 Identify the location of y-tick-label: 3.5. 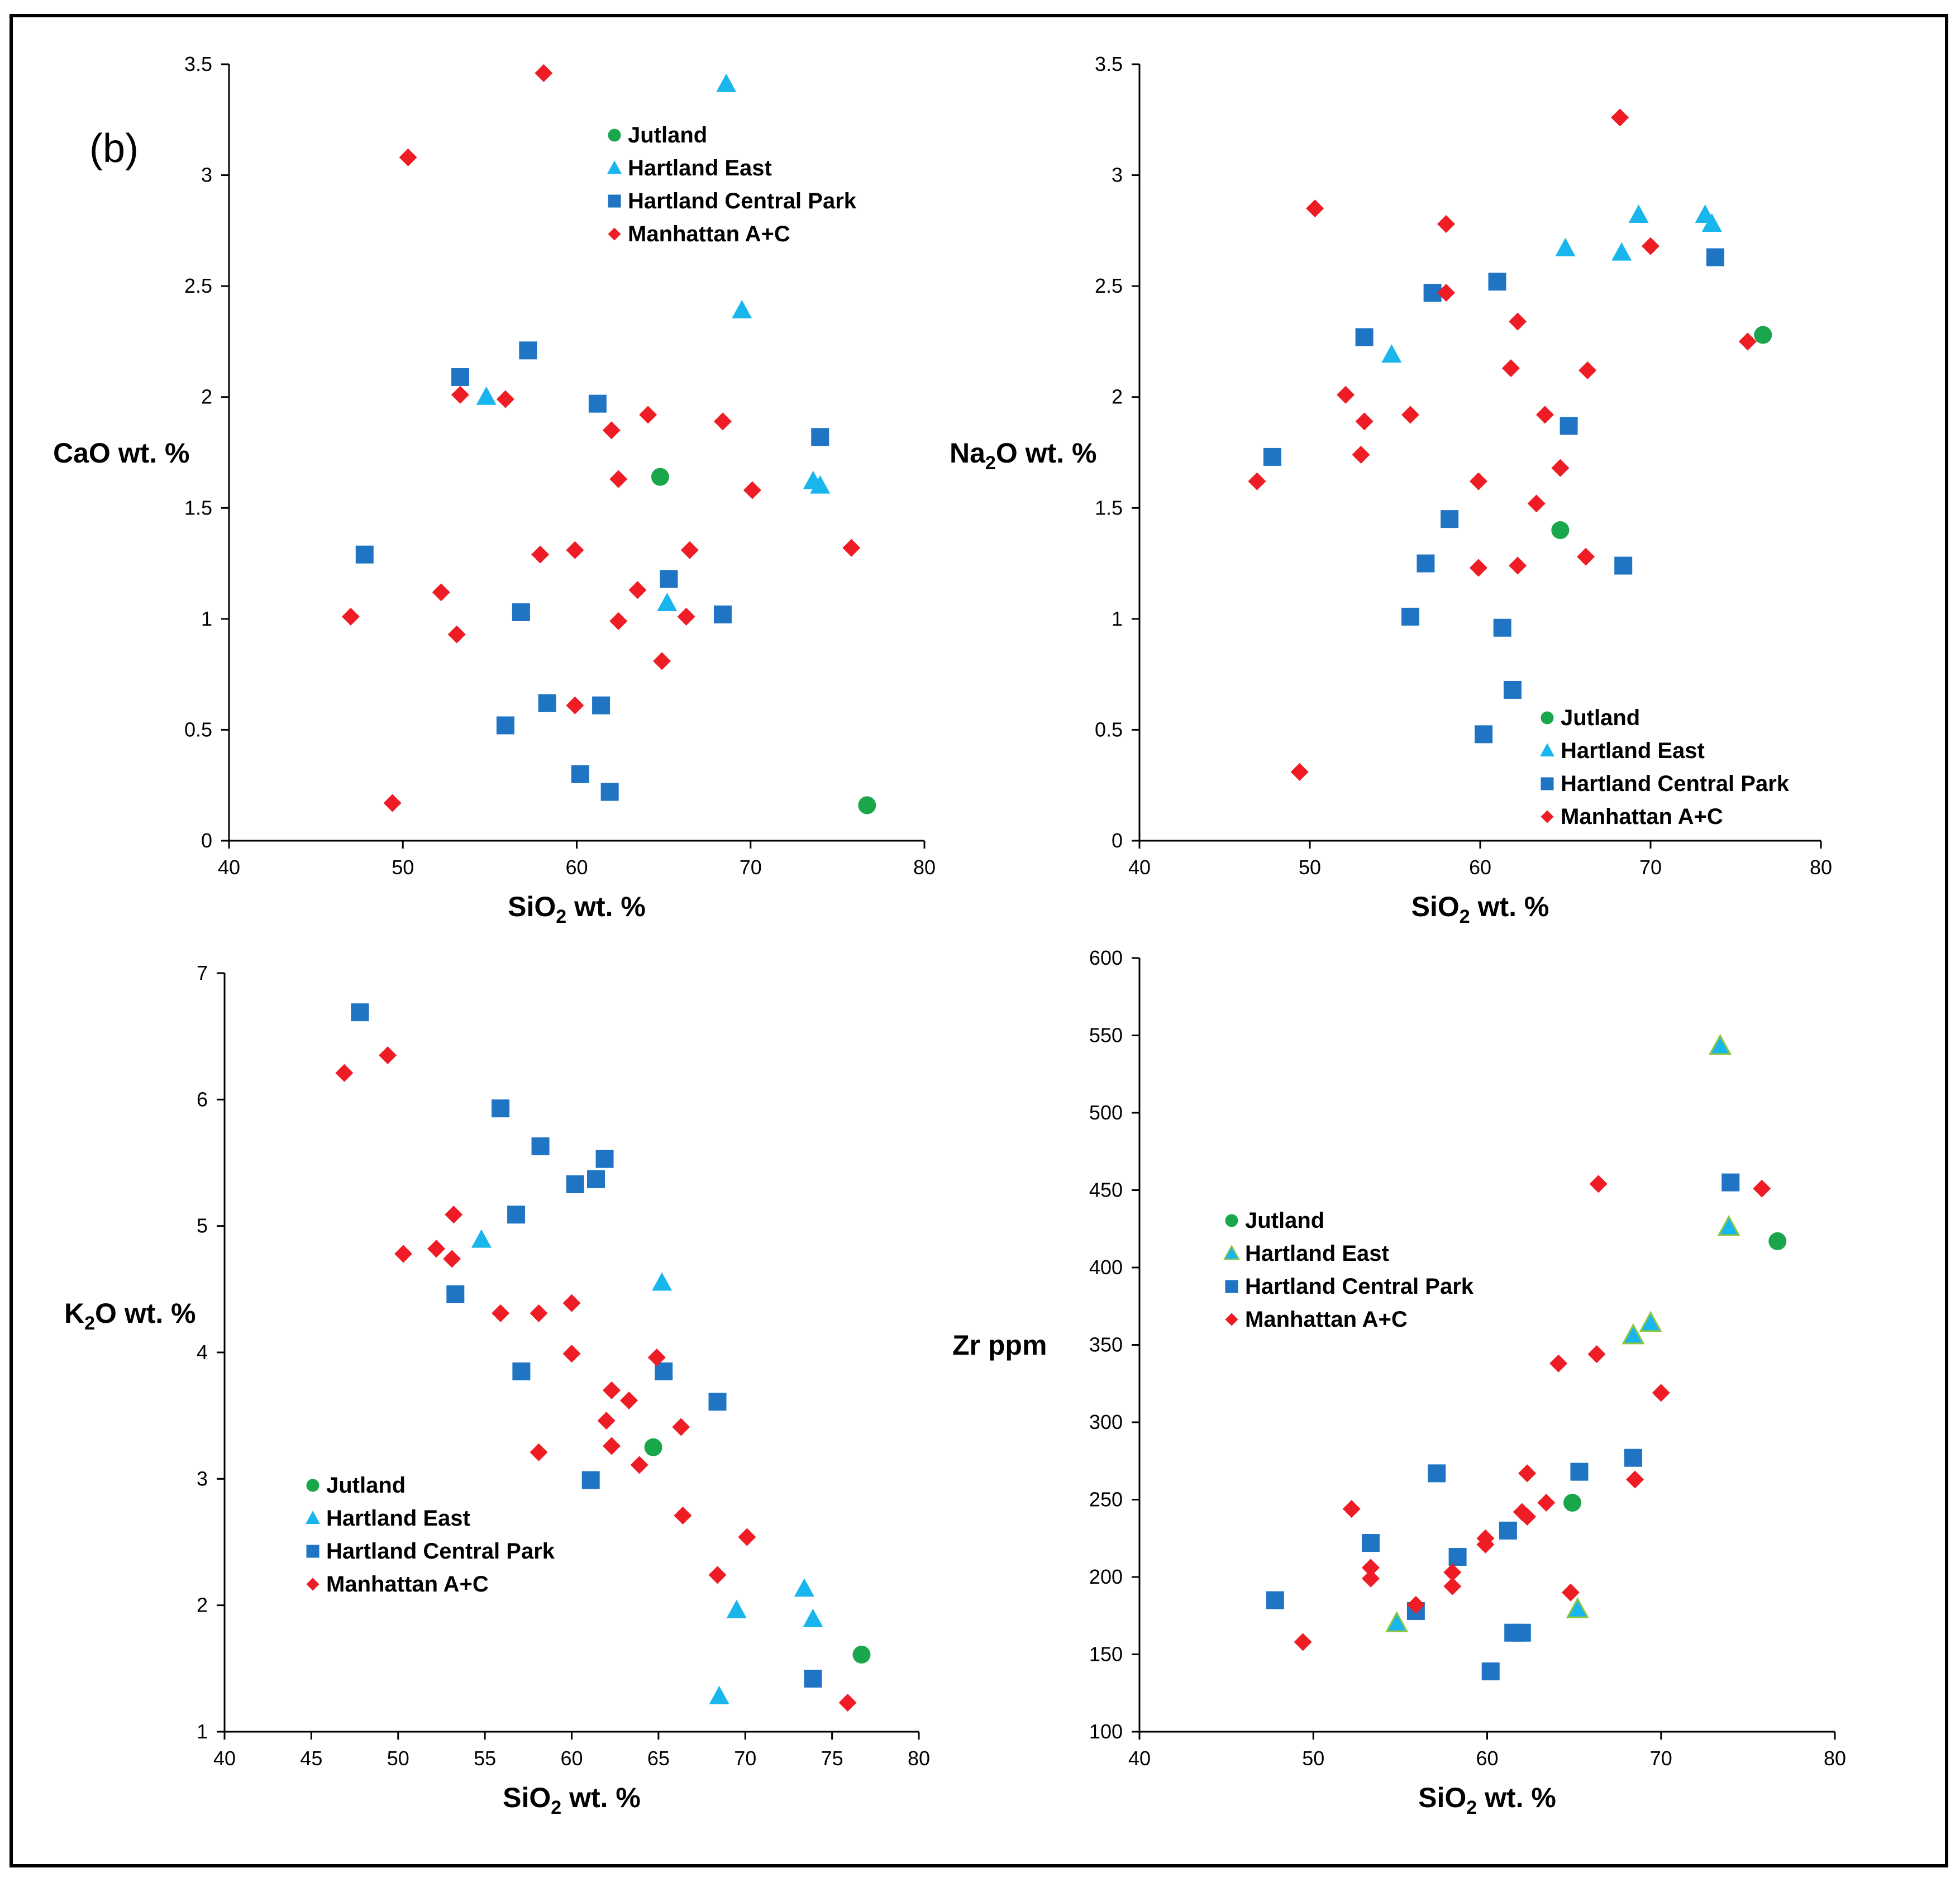
(1109, 64).